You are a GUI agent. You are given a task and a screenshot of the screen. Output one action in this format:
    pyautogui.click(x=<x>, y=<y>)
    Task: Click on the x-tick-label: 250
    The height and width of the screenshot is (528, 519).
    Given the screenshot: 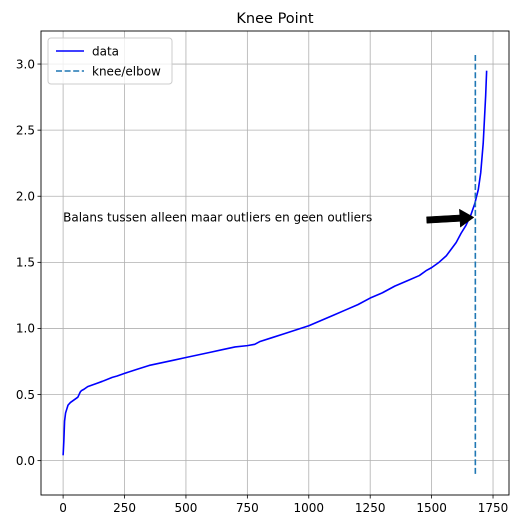 What is the action you would take?
    pyautogui.click(x=124, y=508)
    